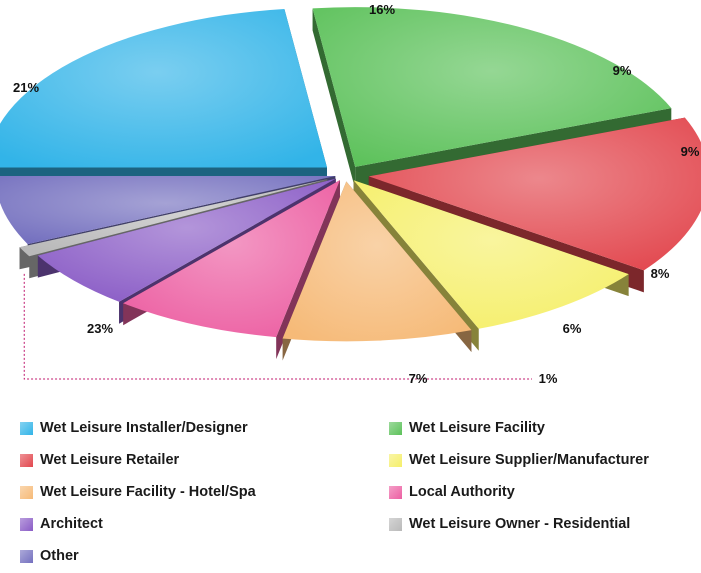 The width and height of the screenshot is (701, 573). I want to click on data-label: 7%, so click(418, 378).